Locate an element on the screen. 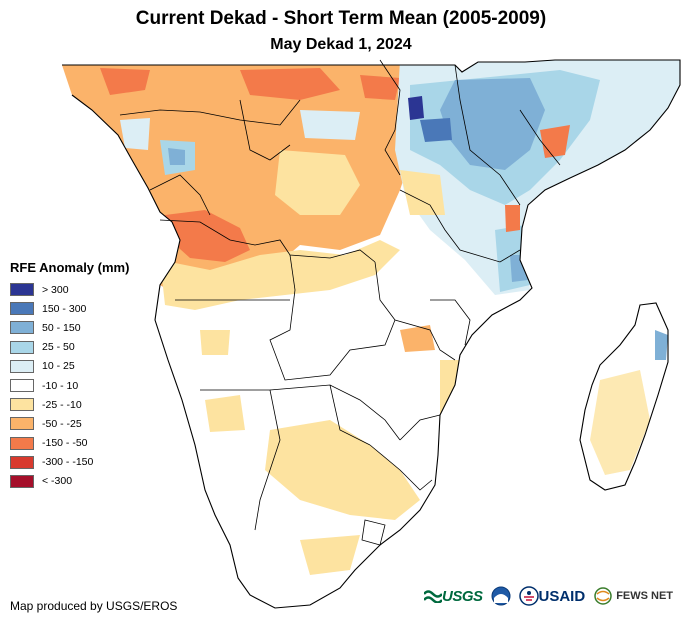 The height and width of the screenshot is (624, 682). usaid-logo: USAID is located at coordinates (552, 596).